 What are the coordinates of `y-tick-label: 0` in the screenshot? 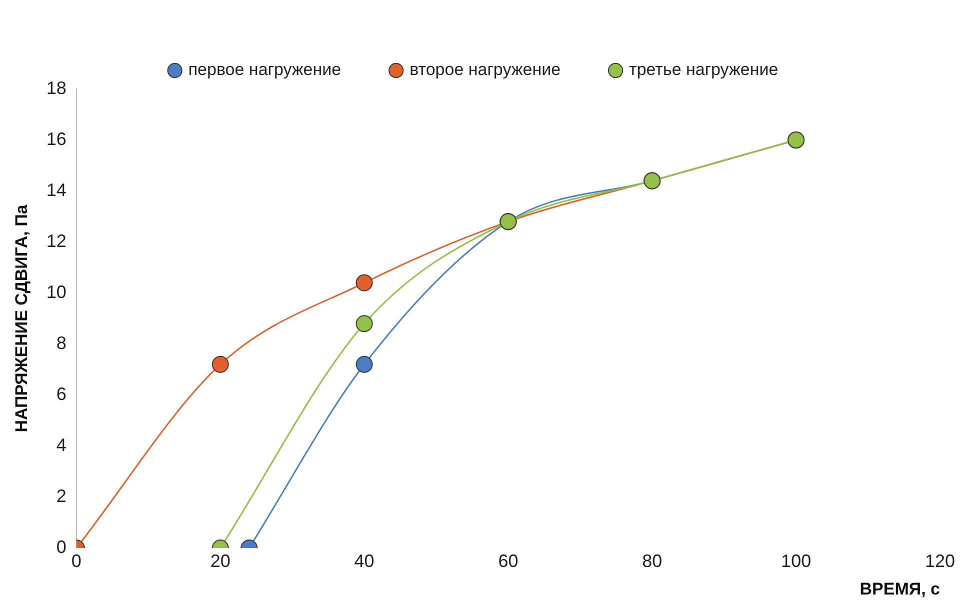 It's located at (61, 546).